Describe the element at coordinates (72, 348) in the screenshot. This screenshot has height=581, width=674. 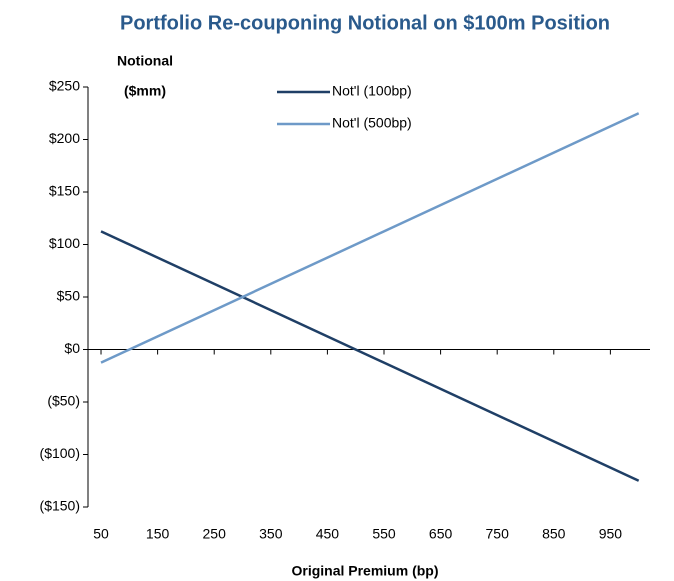
I see `y-tick-label: $0` at that location.